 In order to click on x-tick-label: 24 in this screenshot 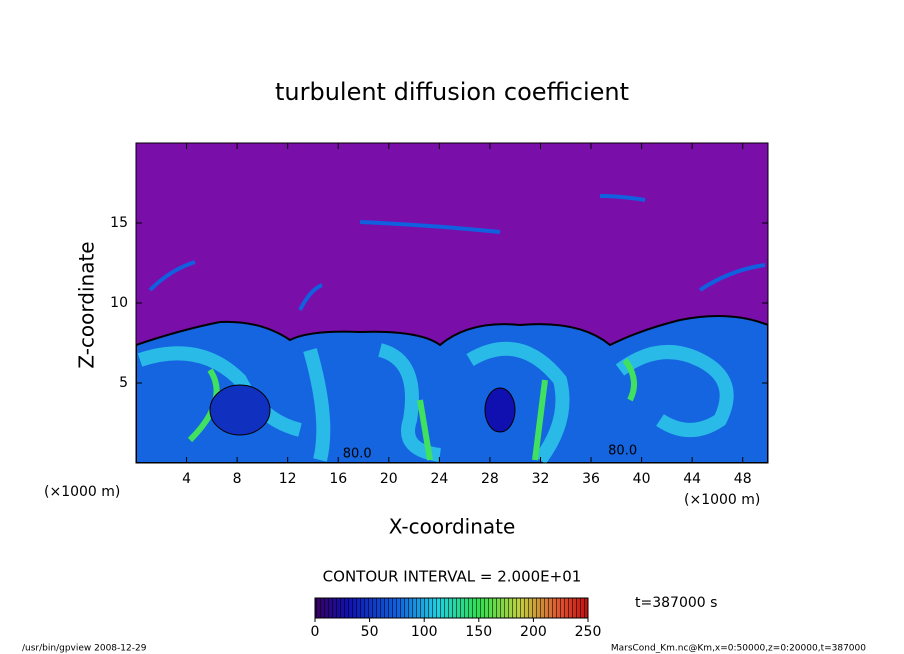, I will do `click(439, 479)`.